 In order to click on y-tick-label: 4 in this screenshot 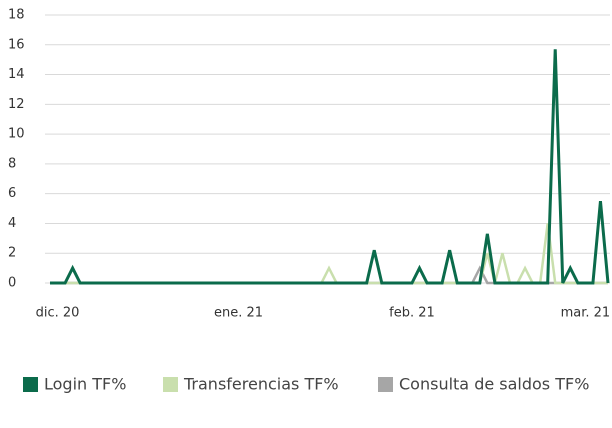, I will do `click(12, 223)`.